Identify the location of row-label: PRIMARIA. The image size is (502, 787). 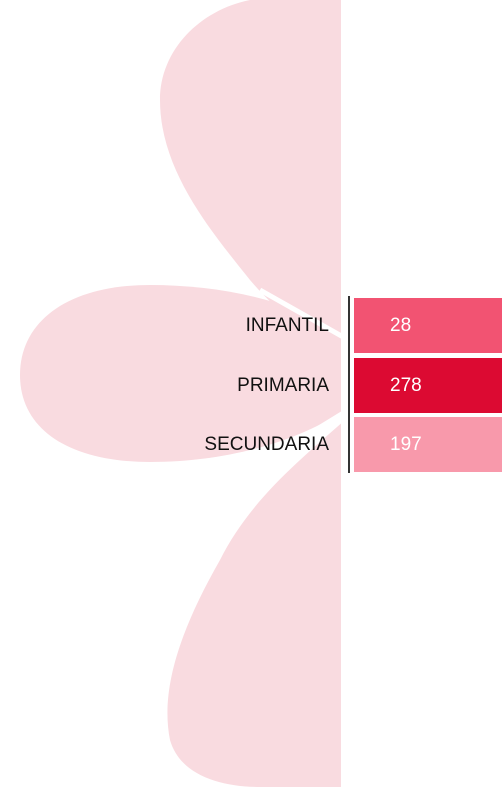
(283, 385).